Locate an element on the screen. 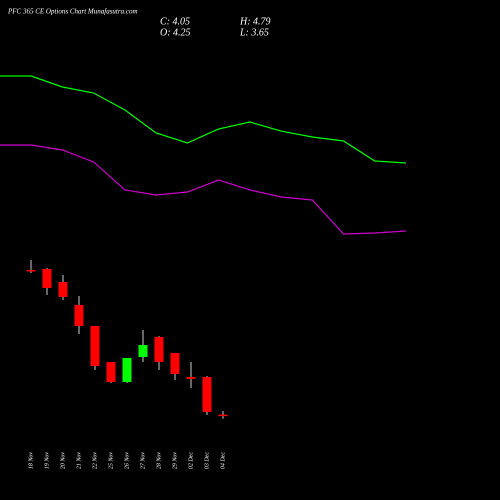  x-tick-label: 02 Dec is located at coordinates (191, 460).